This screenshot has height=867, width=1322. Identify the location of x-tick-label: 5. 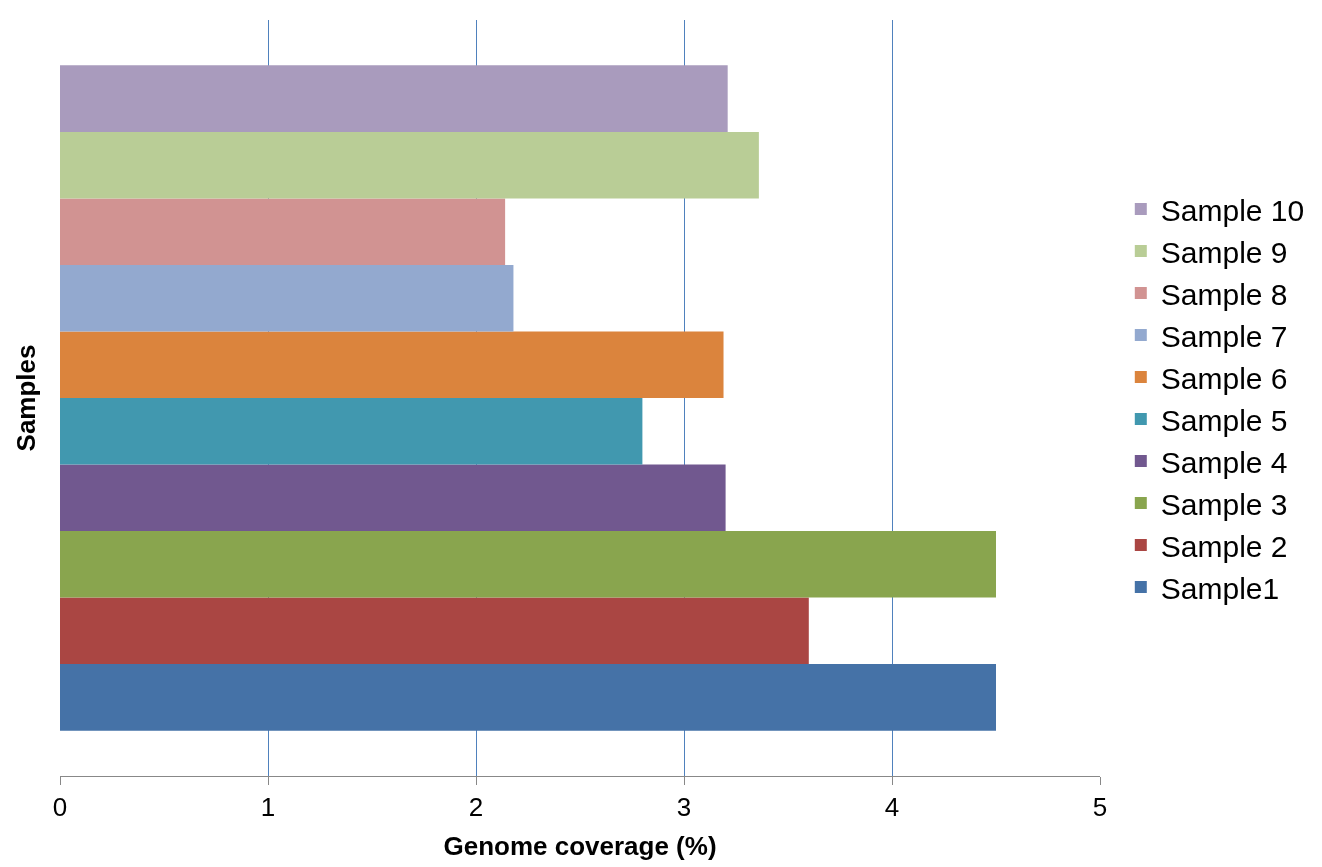
(1100, 807).